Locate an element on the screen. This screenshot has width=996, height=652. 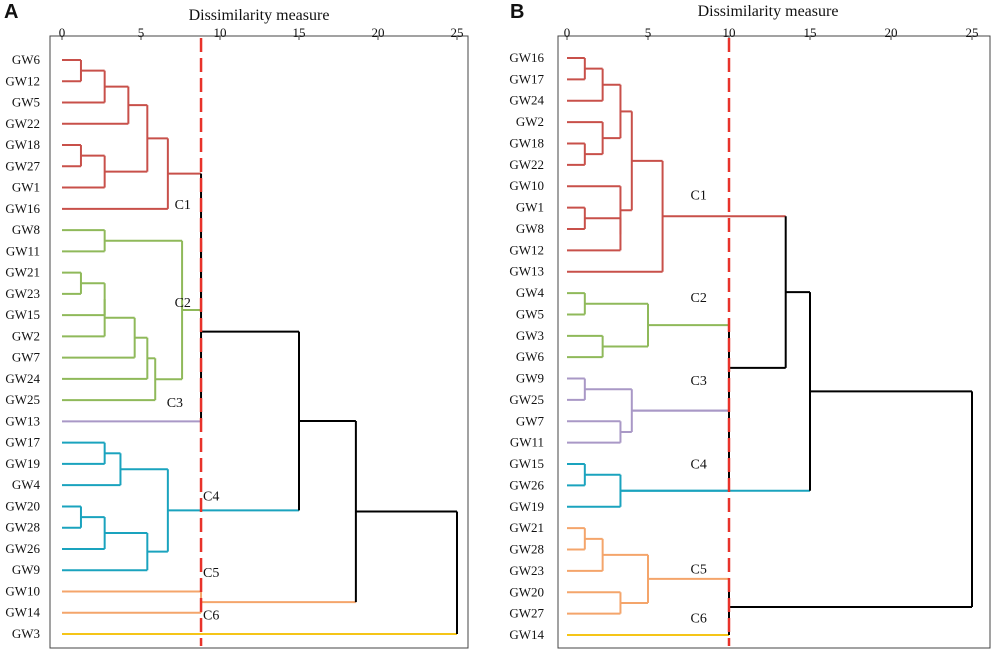
panel-b-cluster-labels: C1 C2 C3 C4 C5 C6 is located at coordinates (699, 407).